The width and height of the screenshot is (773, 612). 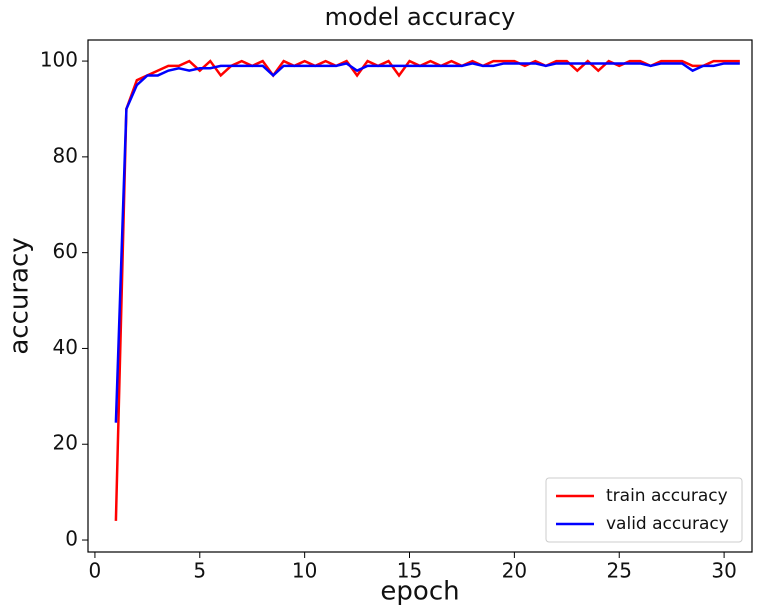 What do you see at coordinates (20, 295) in the screenshot?
I see `y-axis-label: accuracy` at bounding box center [20, 295].